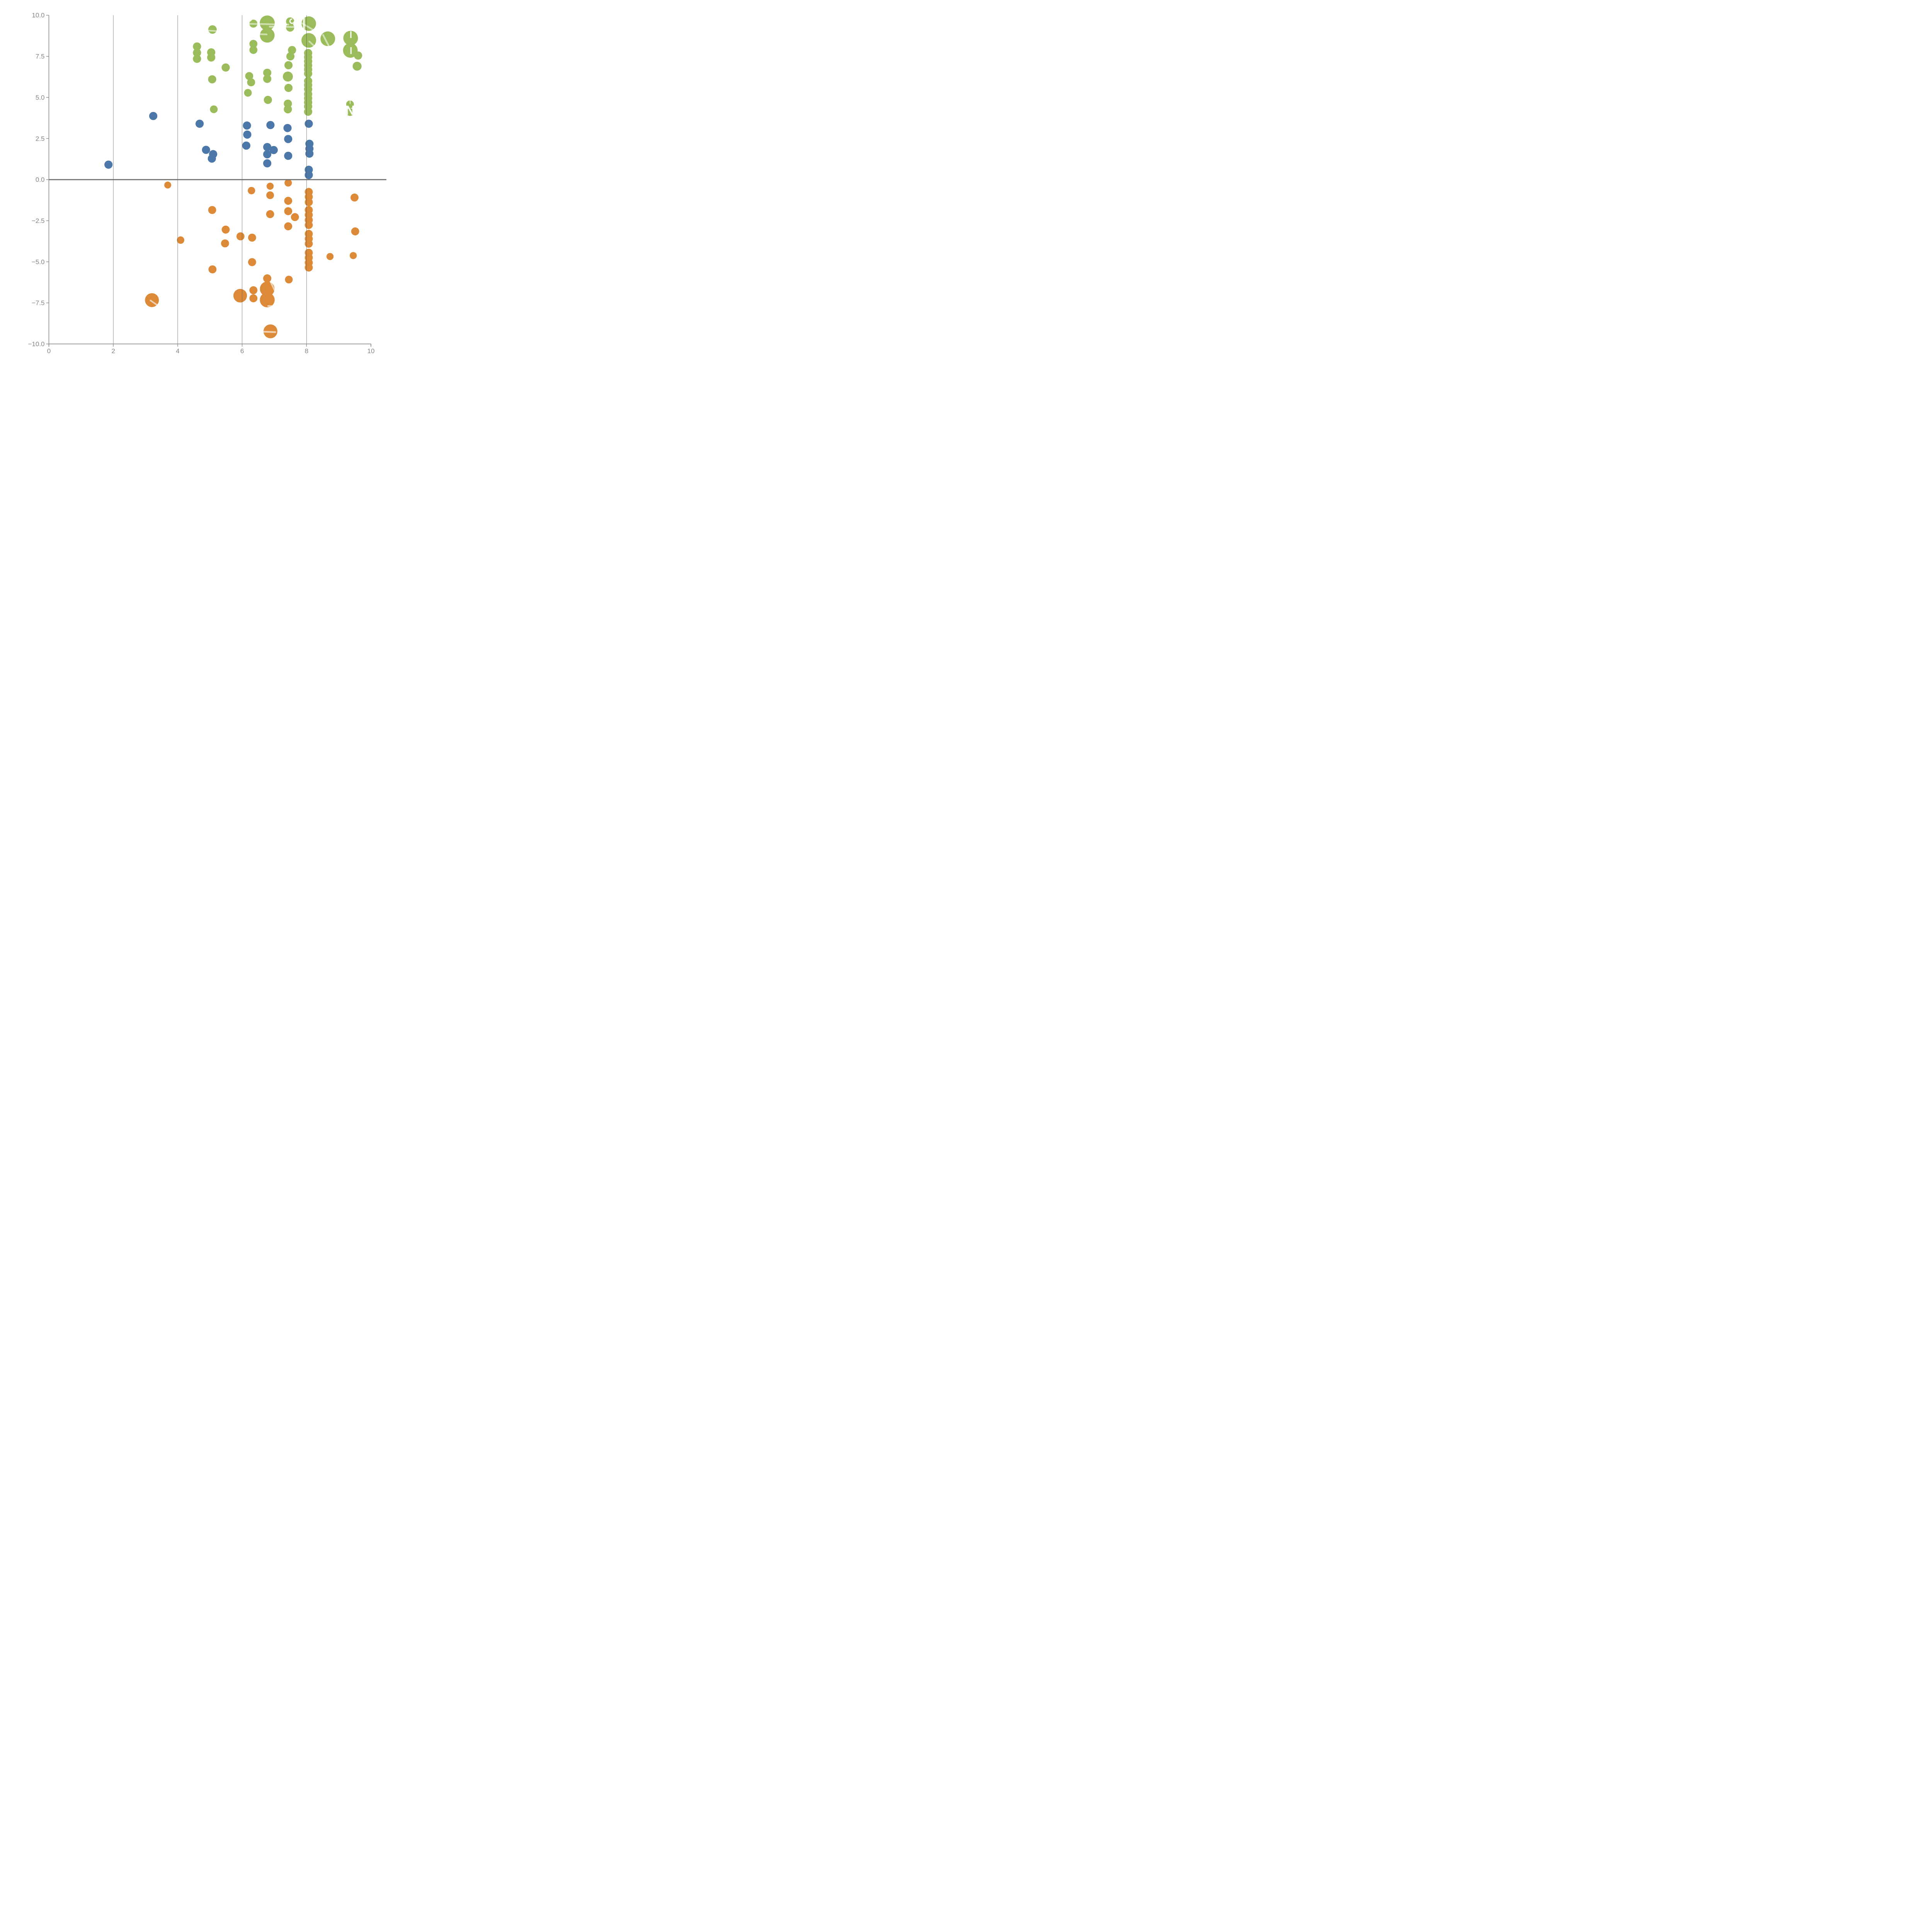 The height and width of the screenshot is (1932, 1932). Describe the element at coordinates (39, 221) in the screenshot. I see `y-tick-label-−2.5: −2.5` at that location.